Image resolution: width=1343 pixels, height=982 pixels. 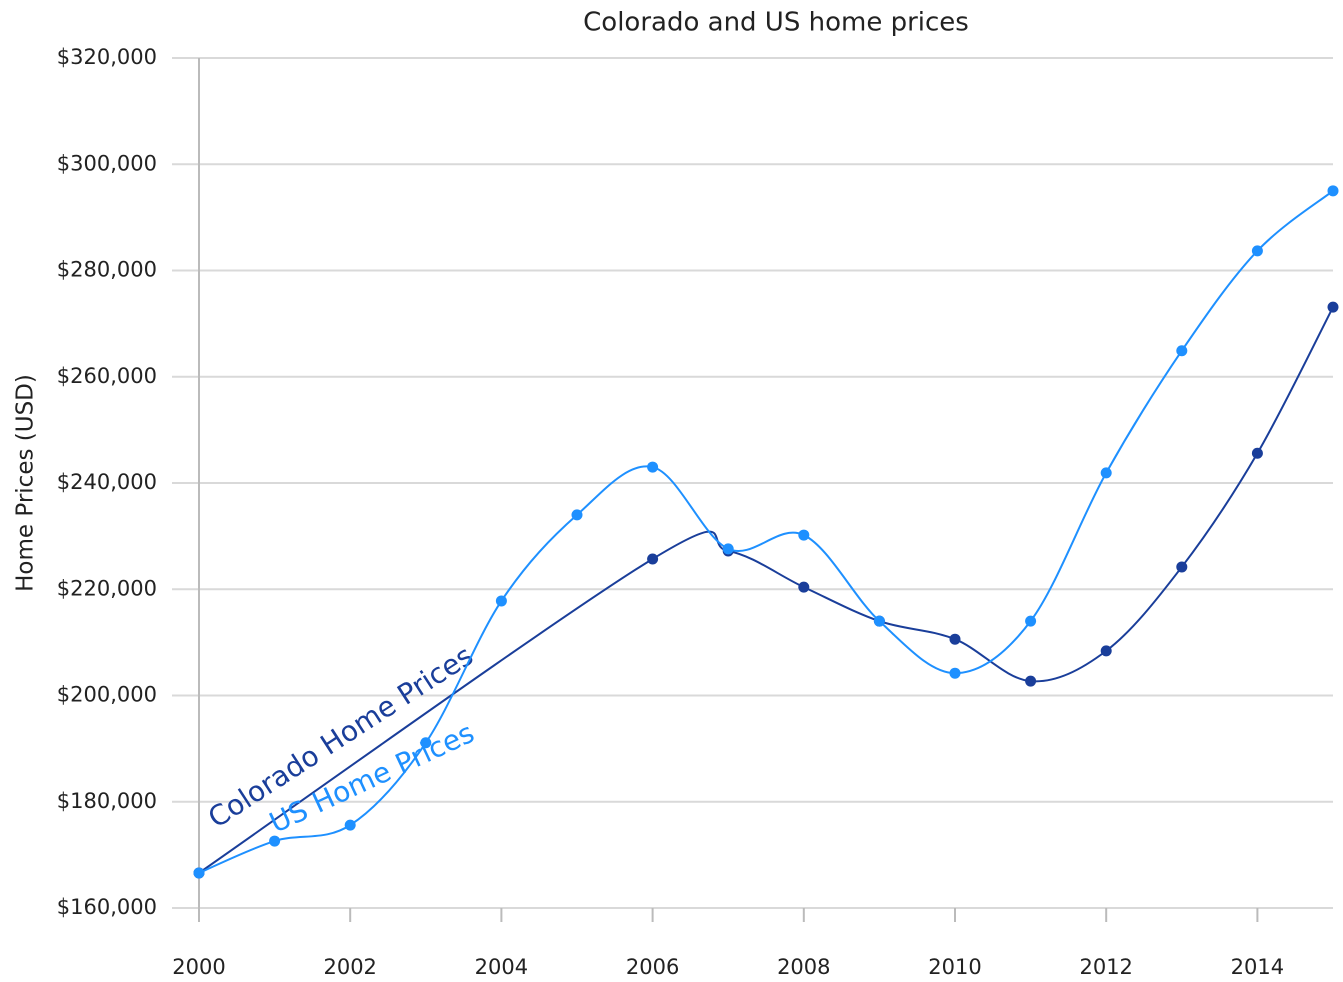 What do you see at coordinates (107, 57) in the screenshot?
I see `y-tick-label: $320,000` at bounding box center [107, 57].